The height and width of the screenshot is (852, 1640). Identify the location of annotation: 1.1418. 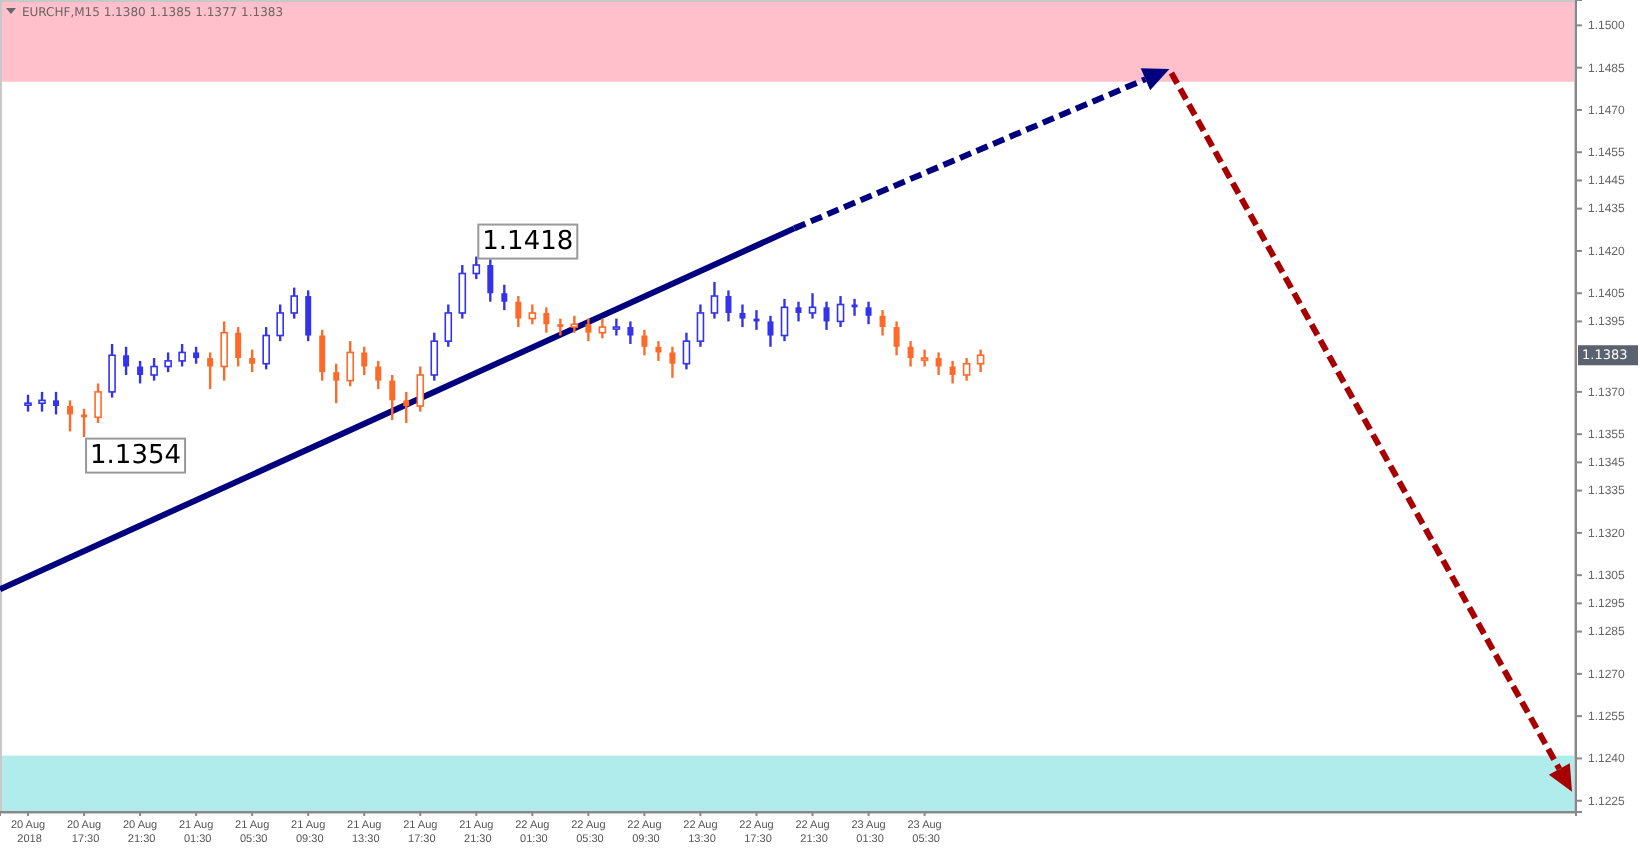
(528, 241).